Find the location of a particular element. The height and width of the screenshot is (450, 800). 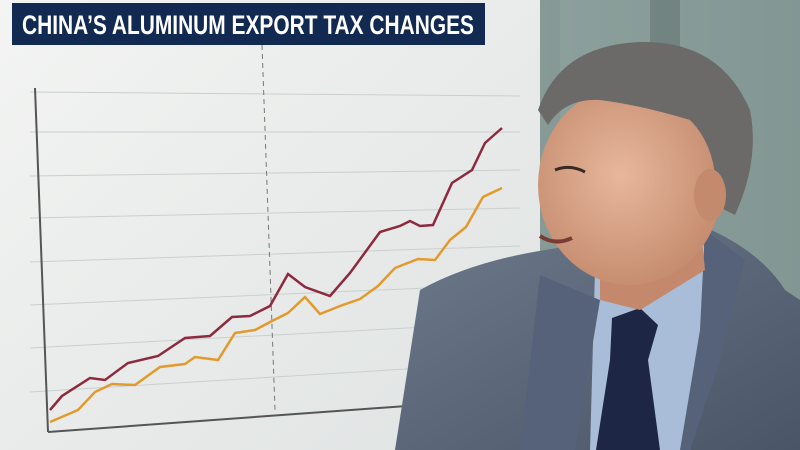

ear is located at coordinates (710, 195).